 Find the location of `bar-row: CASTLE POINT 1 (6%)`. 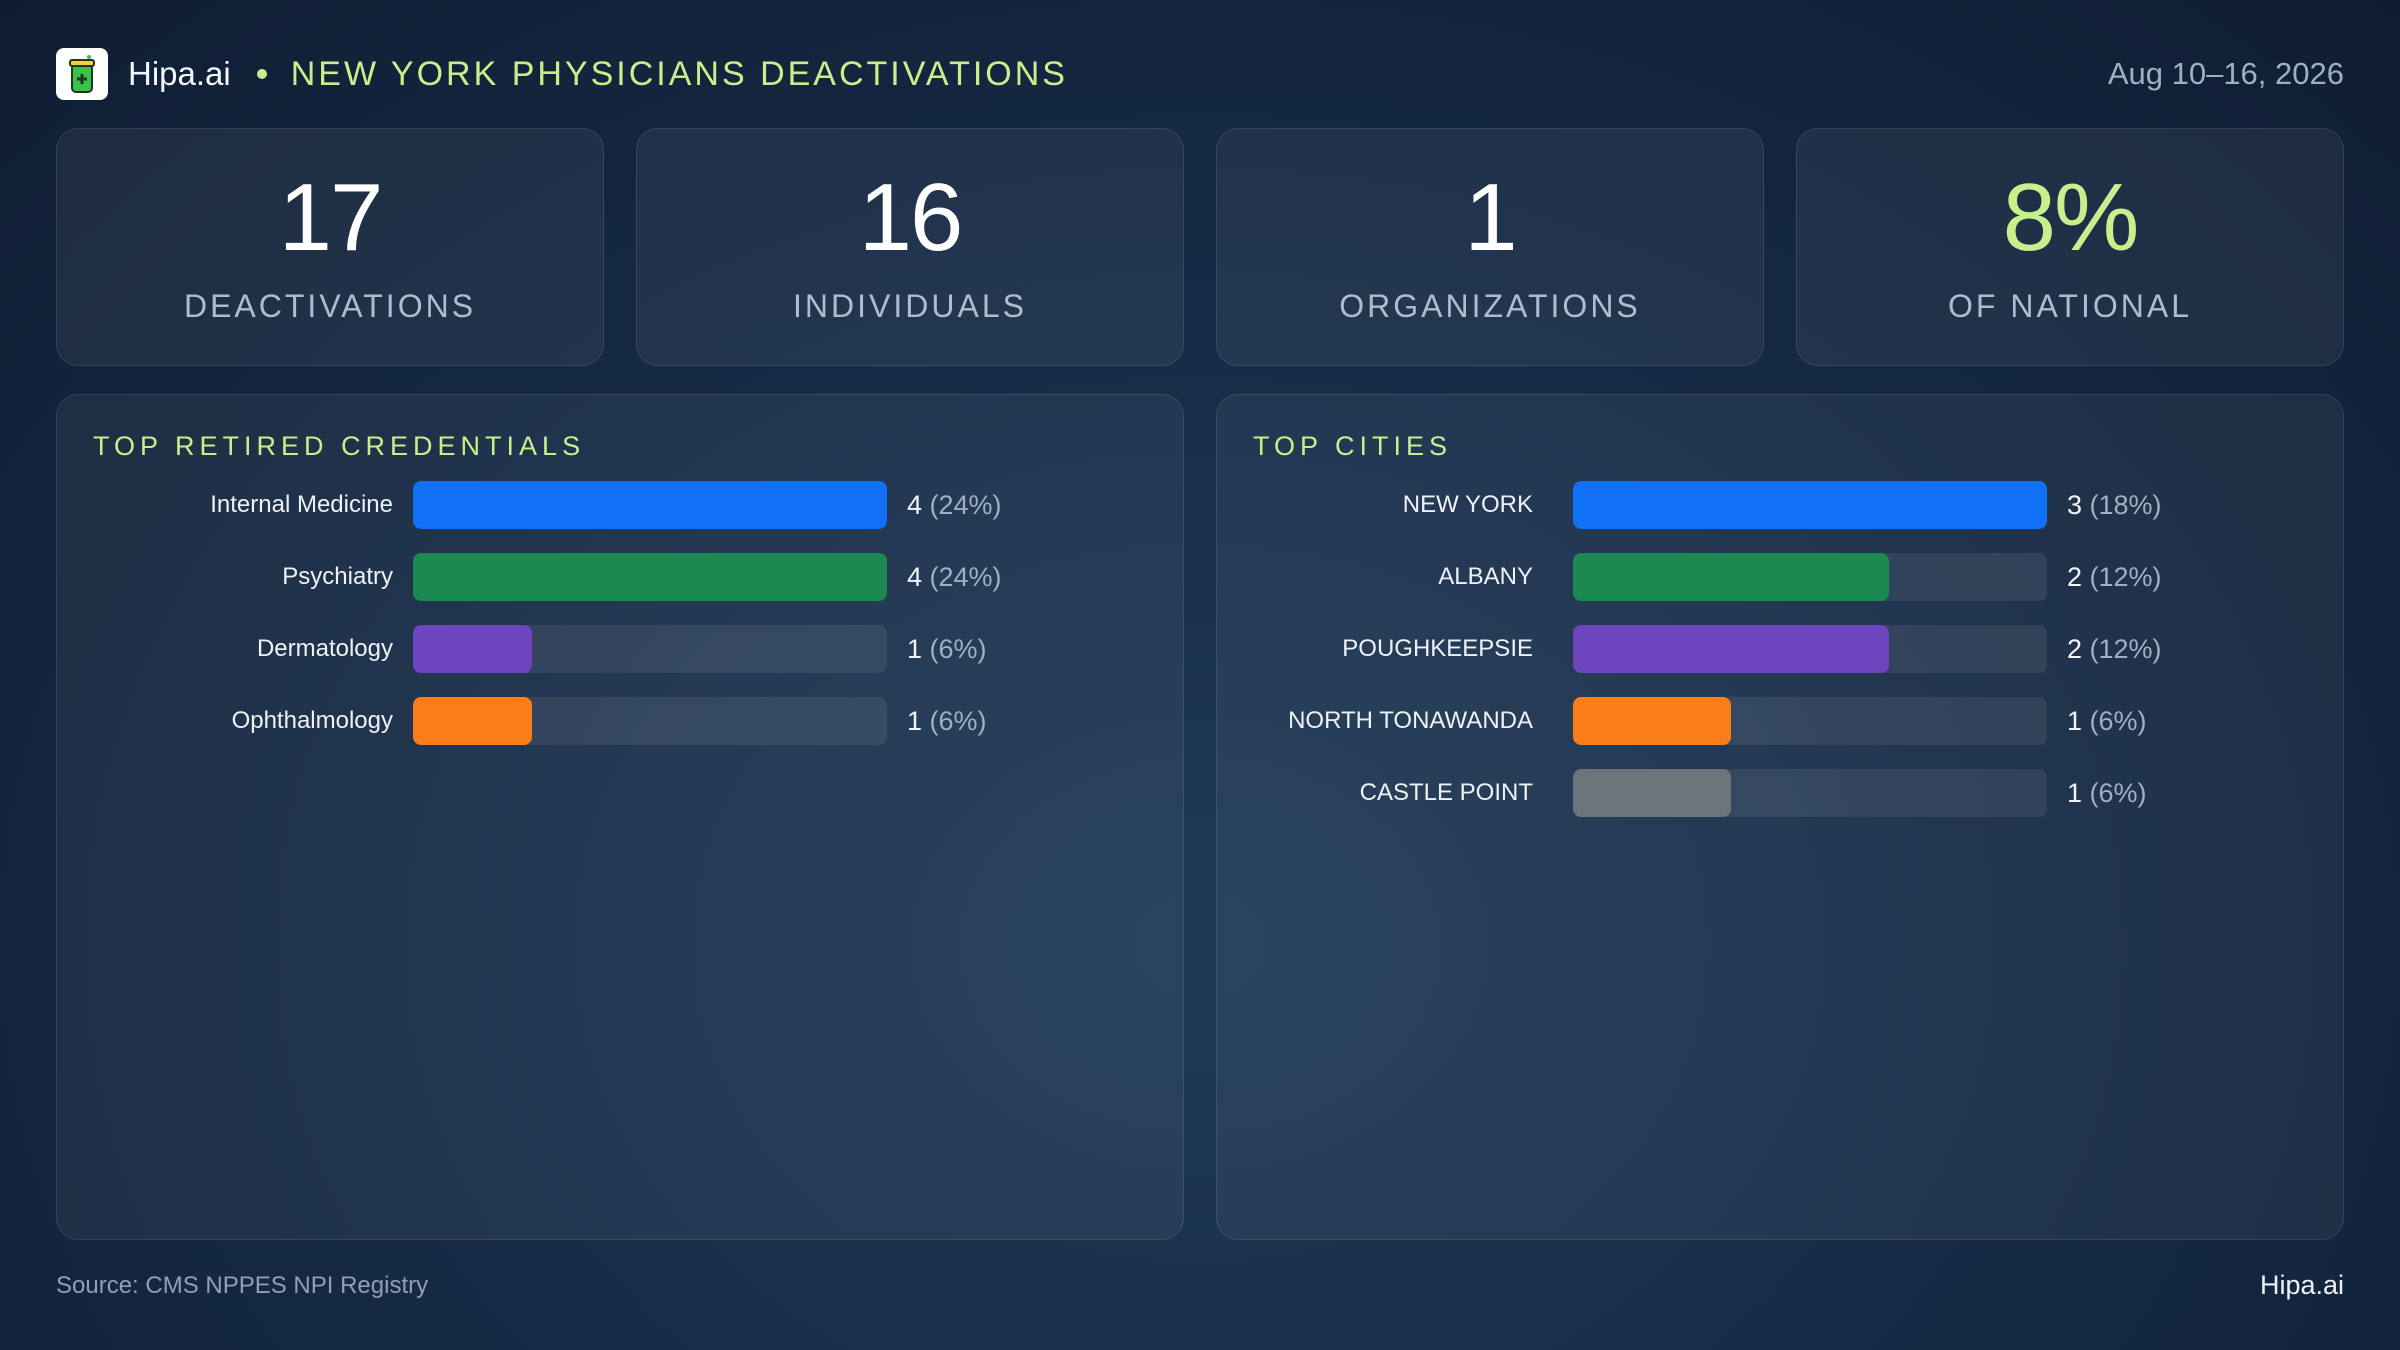

bar-row: CASTLE POINT 1 (6%) is located at coordinates (1780, 793).